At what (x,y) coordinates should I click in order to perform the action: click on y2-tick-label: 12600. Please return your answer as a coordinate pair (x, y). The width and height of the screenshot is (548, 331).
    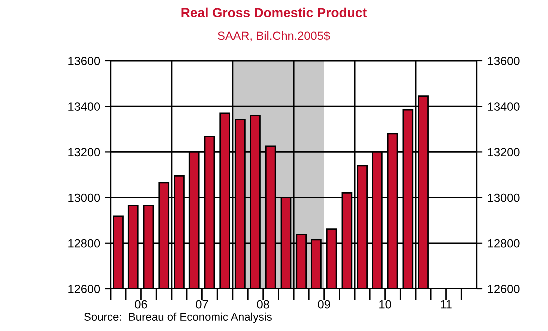
    Looking at the image, I should click on (504, 289).